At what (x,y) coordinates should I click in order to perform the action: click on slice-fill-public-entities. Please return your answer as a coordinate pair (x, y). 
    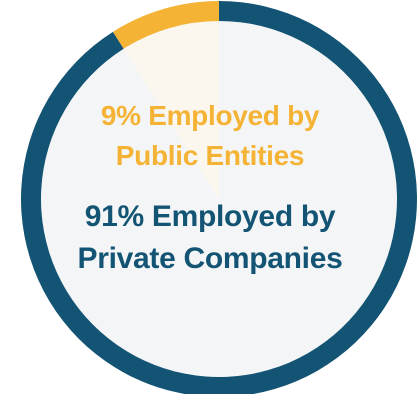
    Looking at the image, I should click on (171, 110).